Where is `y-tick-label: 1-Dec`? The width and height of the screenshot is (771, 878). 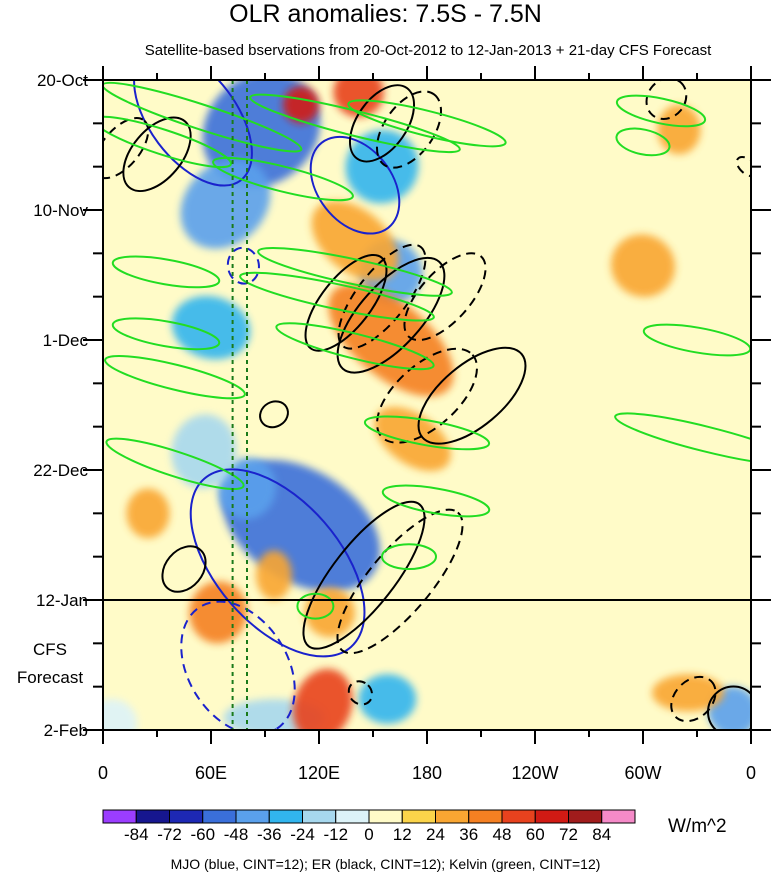 y-tick-label: 1-Dec is located at coordinates (66, 340).